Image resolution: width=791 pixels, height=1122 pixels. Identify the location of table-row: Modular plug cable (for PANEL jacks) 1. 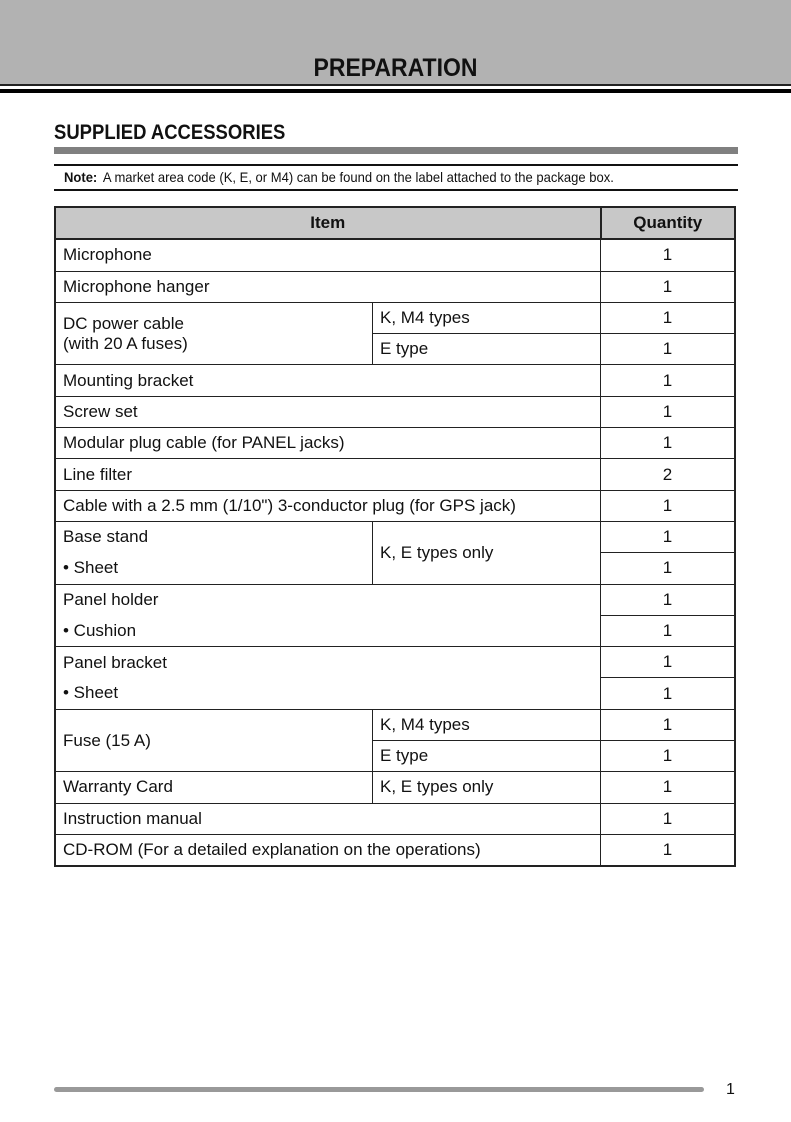
(395, 443).